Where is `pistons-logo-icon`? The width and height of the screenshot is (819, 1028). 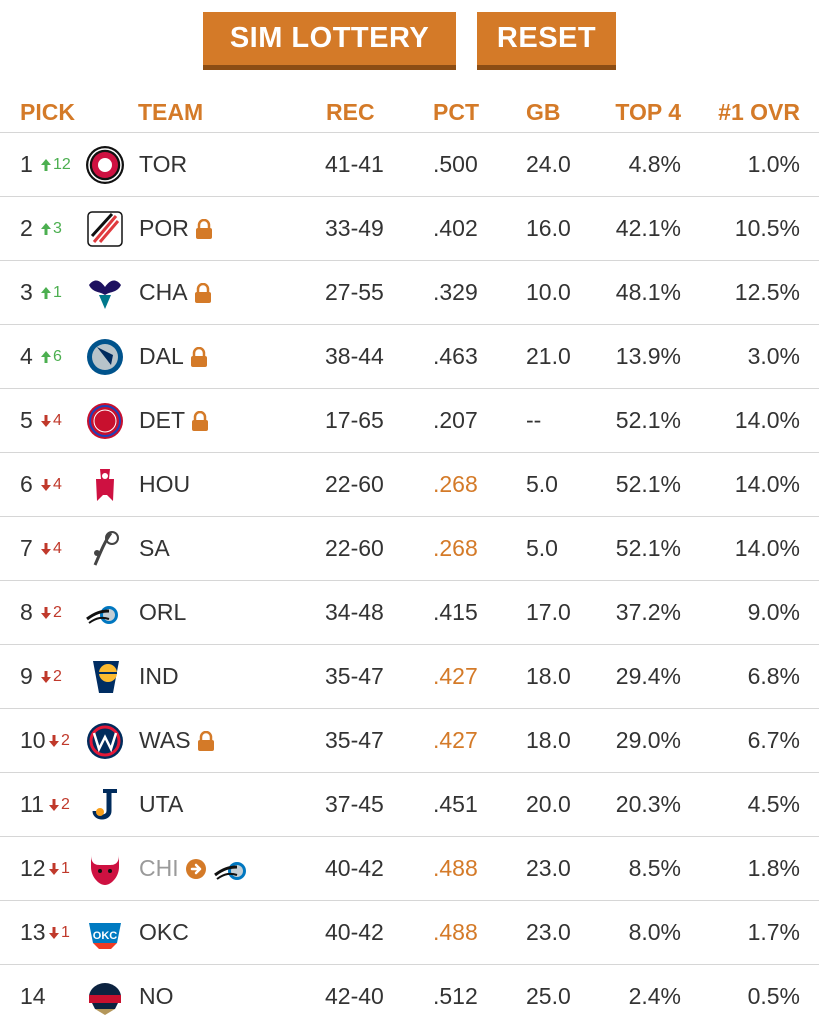 pistons-logo-icon is located at coordinates (105, 421).